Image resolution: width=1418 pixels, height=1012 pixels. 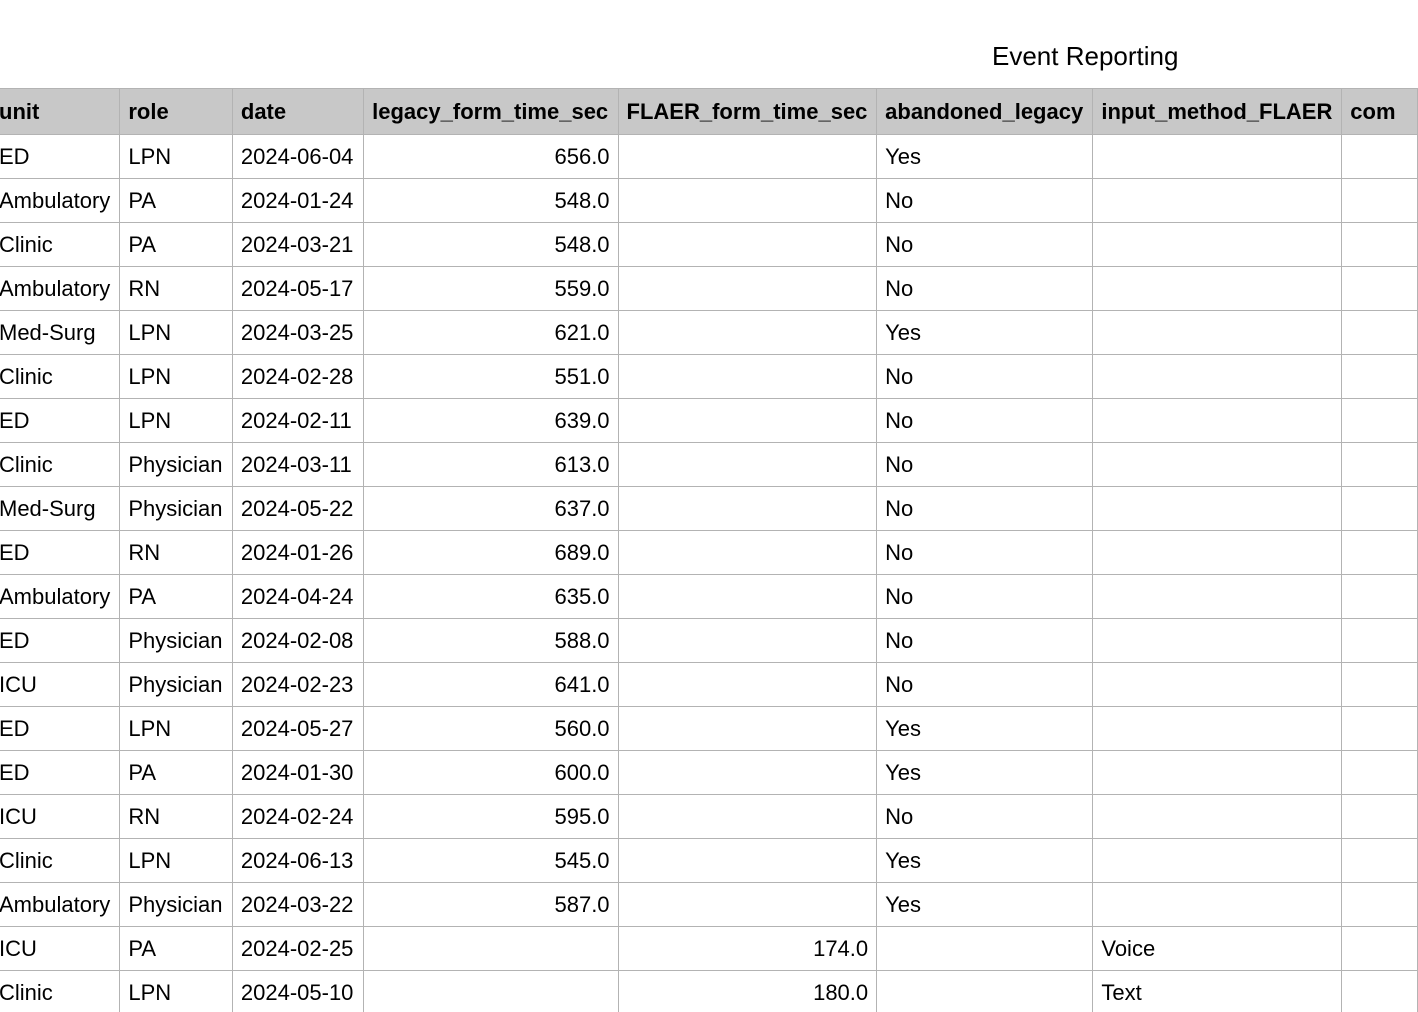 I want to click on cell-legacy-form-time: 545.0, so click(x=491, y=860).